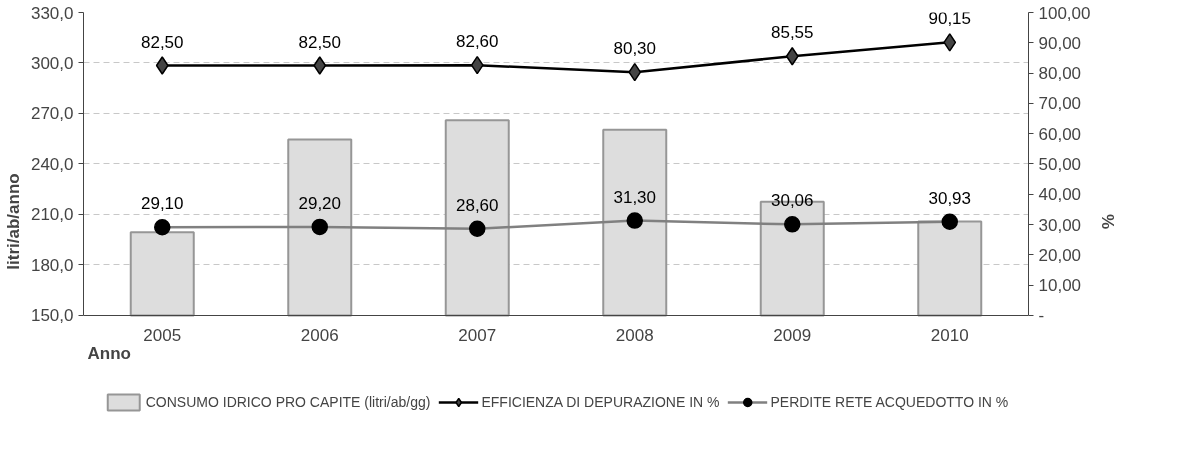 This screenshot has width=1185, height=451. I want to click on x-tick-label: 2010, so click(949, 336).